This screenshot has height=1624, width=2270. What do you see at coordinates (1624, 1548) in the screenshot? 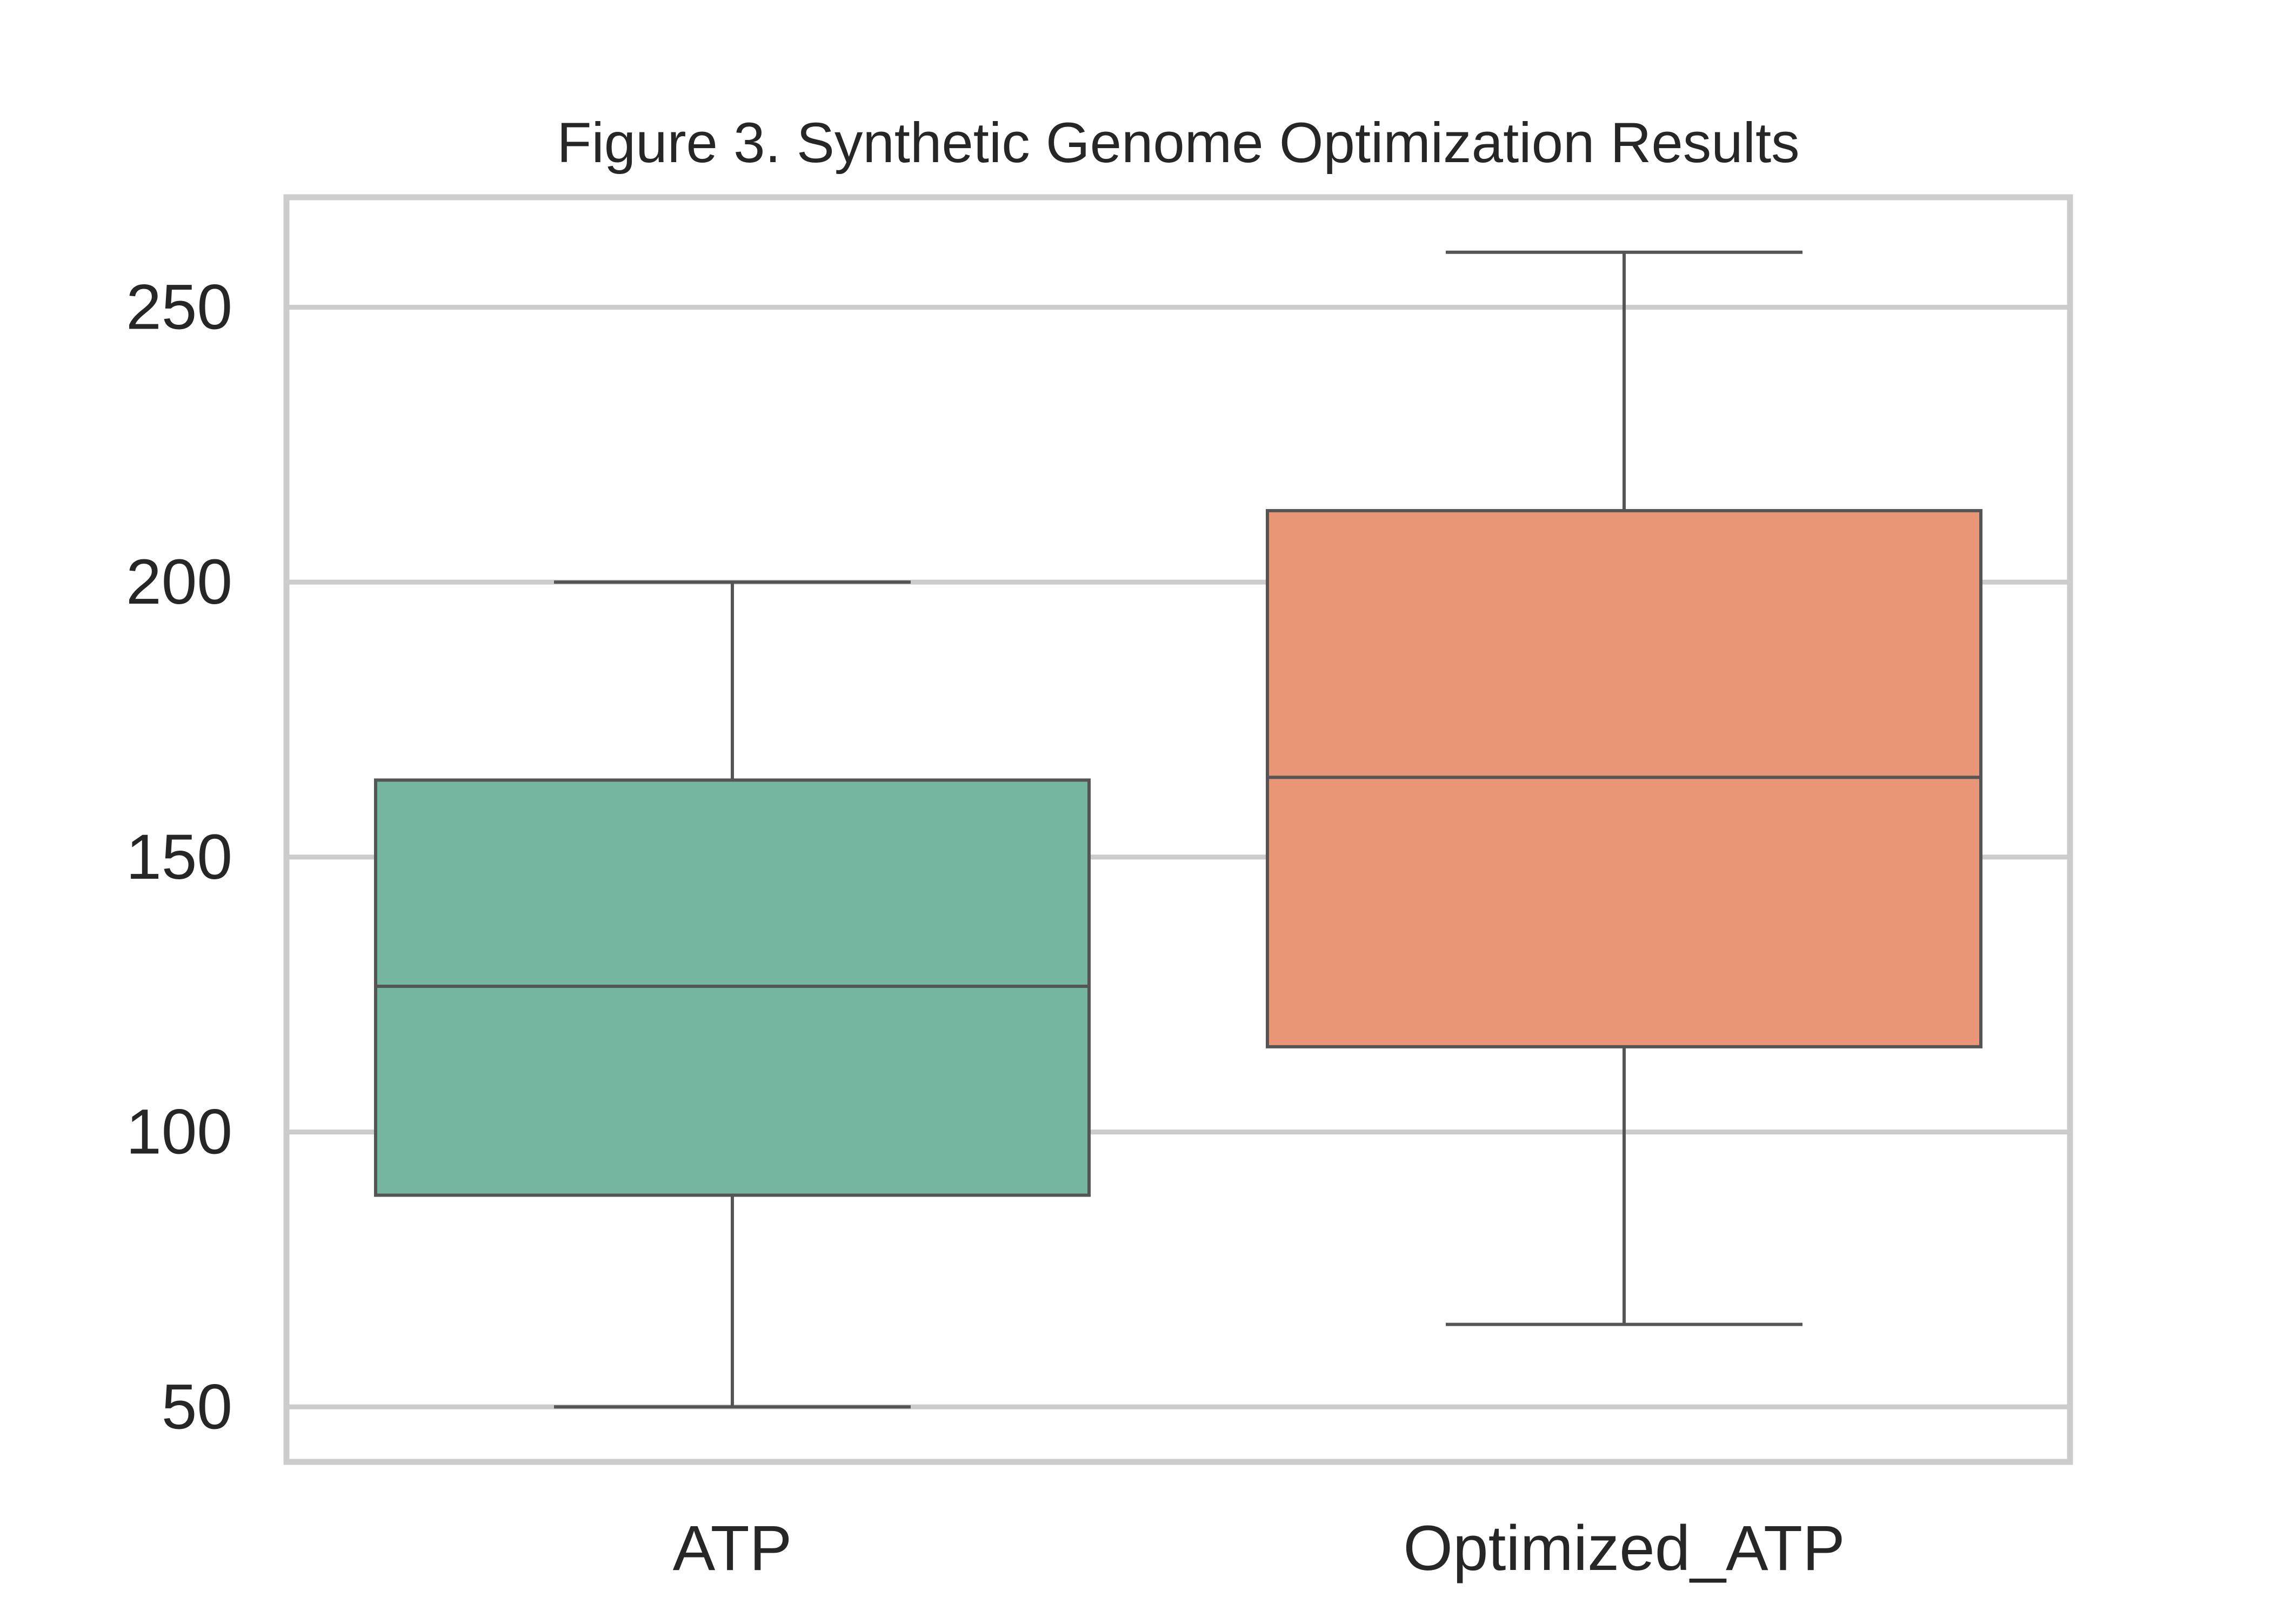
I see `x-tick-label: Optimized_ATP` at bounding box center [1624, 1548].